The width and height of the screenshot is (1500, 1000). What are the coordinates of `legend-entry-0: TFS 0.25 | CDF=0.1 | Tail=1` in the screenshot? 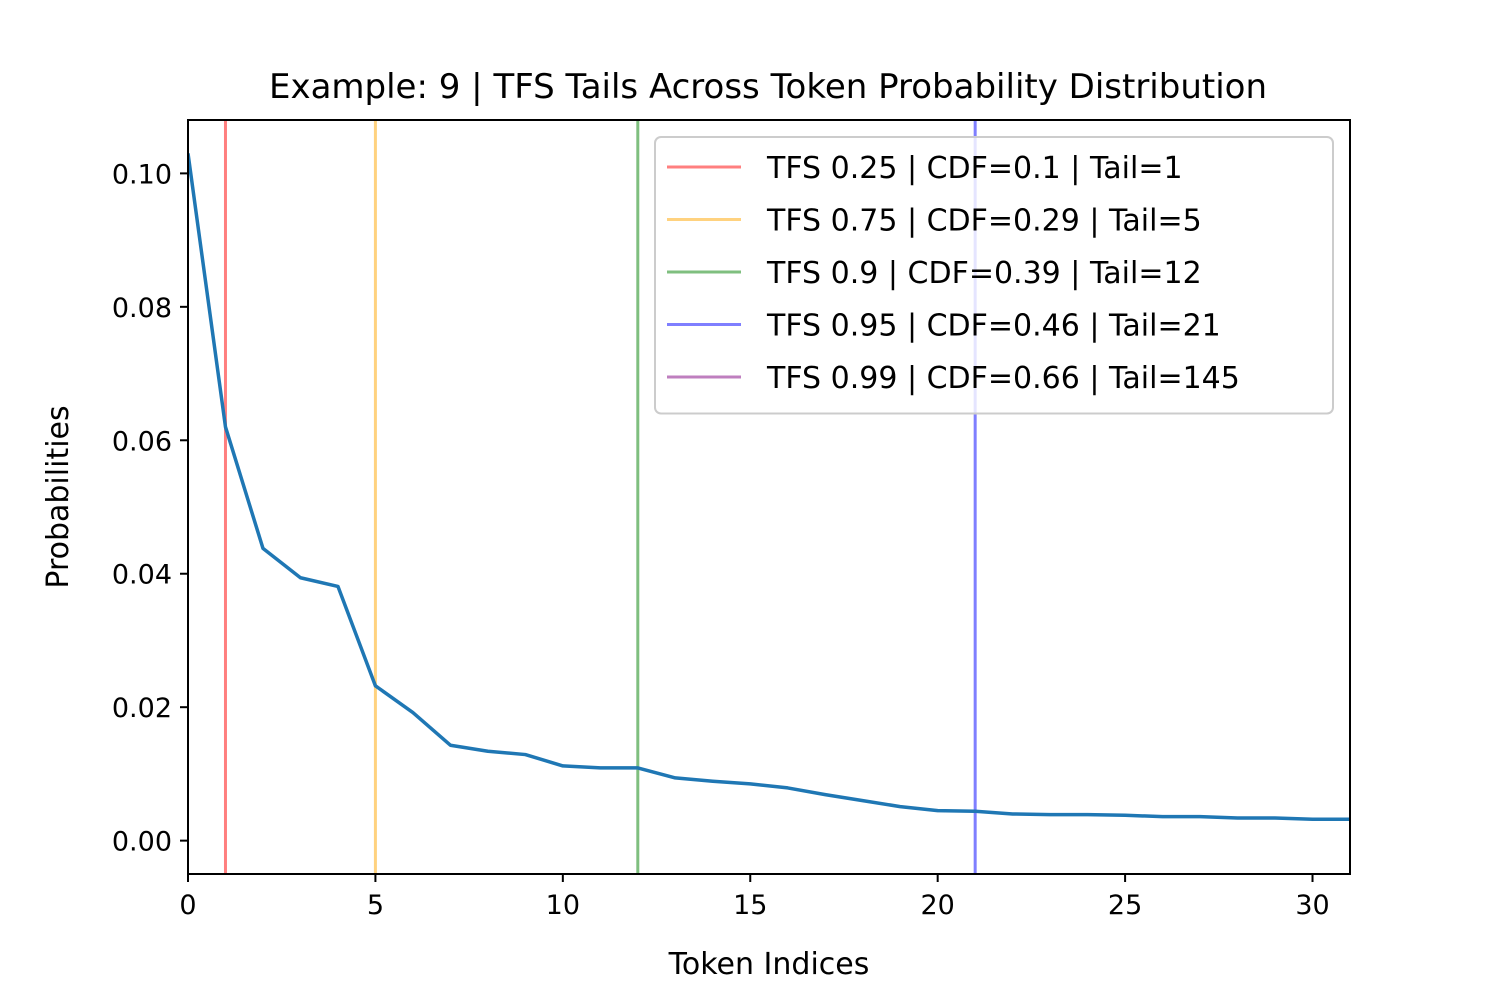 It's located at (974, 168).